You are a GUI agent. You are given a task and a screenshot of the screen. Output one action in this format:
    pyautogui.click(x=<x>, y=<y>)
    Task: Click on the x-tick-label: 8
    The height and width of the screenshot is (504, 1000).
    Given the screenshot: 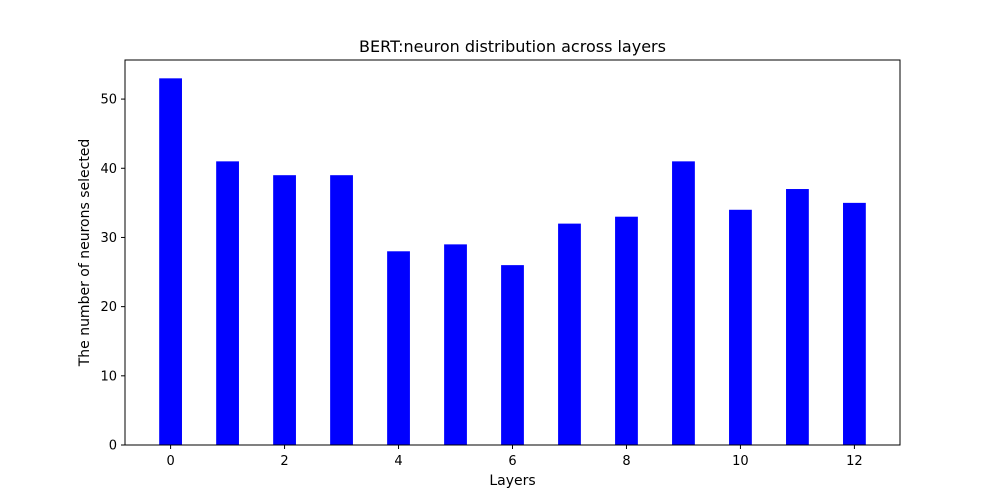 What is the action you would take?
    pyautogui.click(x=626, y=461)
    